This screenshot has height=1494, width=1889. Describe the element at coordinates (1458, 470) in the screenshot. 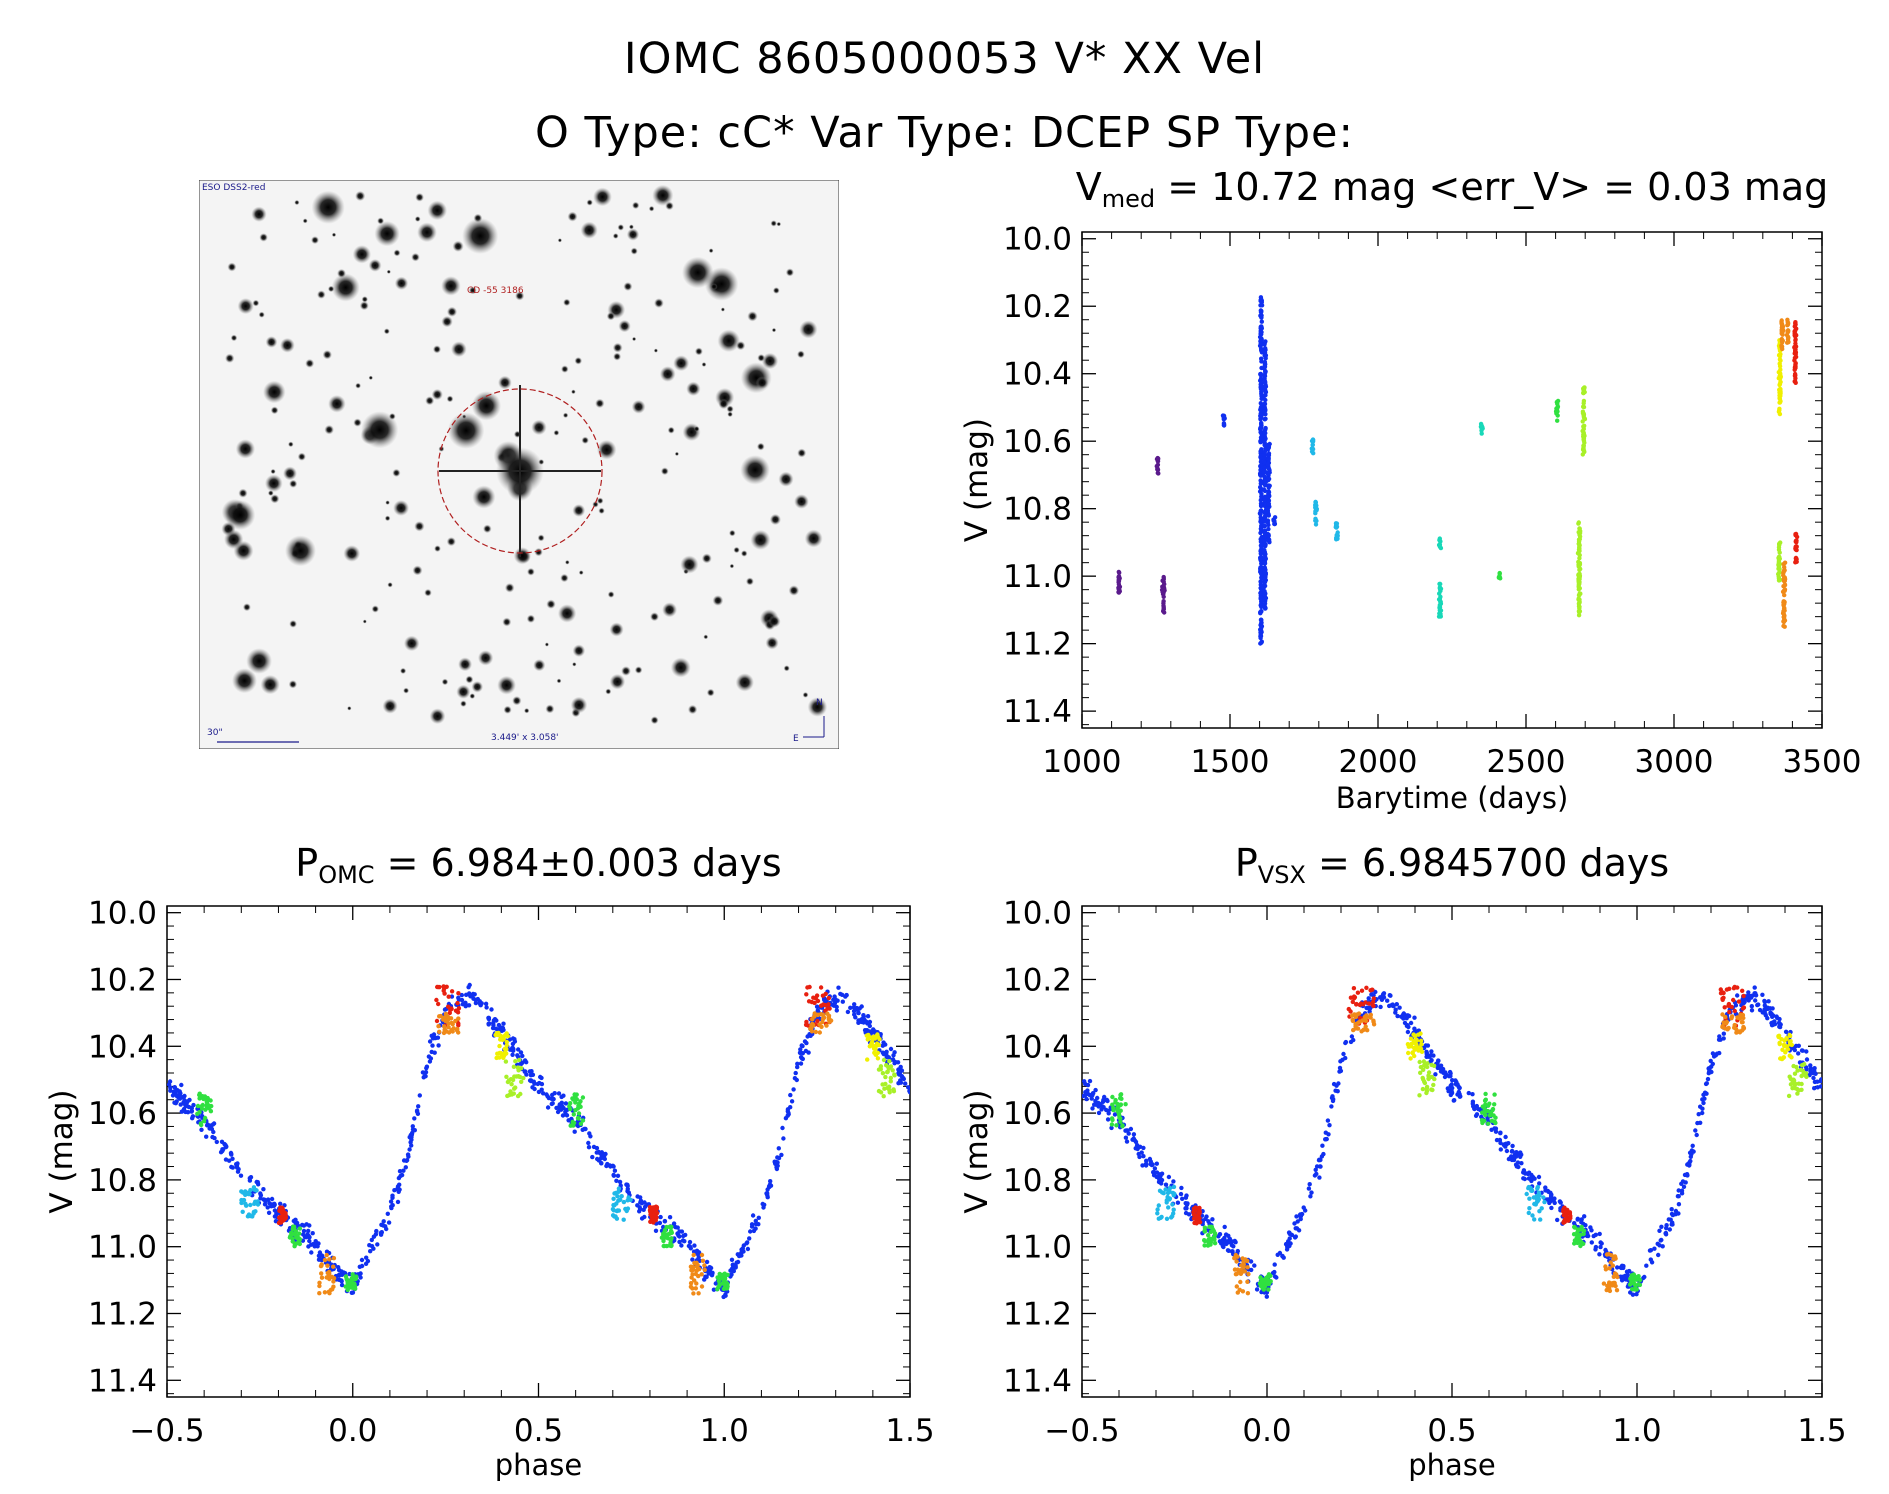

I see `data-points` at that location.